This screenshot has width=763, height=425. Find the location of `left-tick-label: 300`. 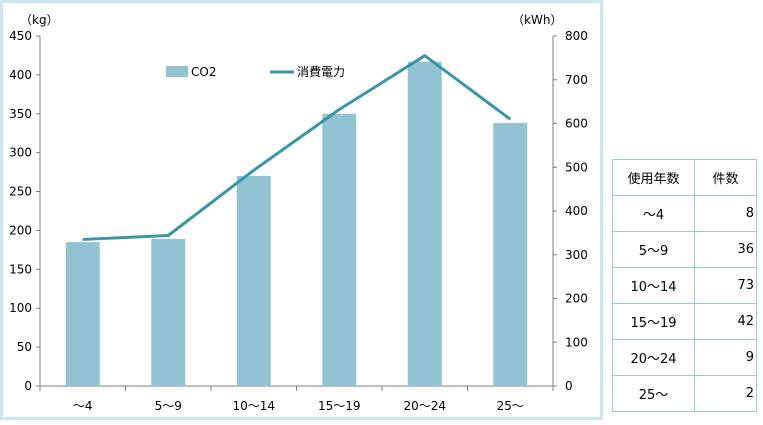

left-tick-label: 300 is located at coordinates (20, 153).